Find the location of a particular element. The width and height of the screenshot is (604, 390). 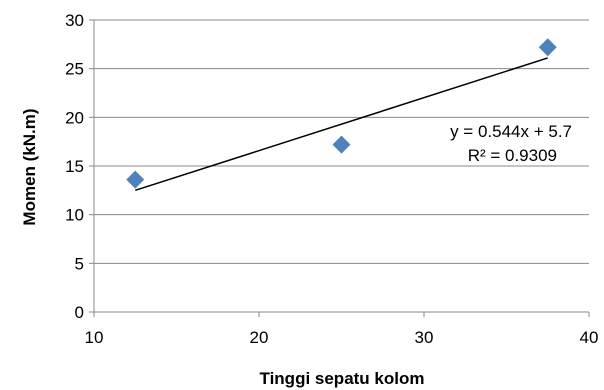

trendline-equation: y = 0.544x + 5.7 is located at coordinates (511, 131).